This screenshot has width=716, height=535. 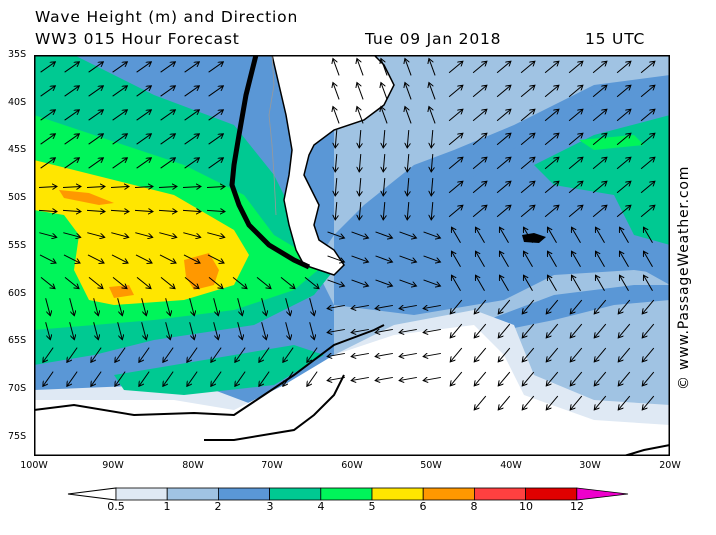 I want to click on legend-label: 10, so click(x=526, y=506).